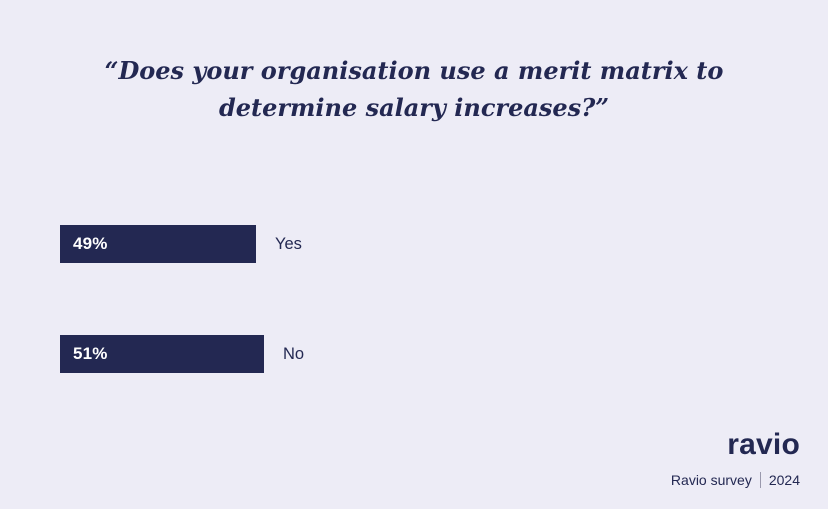 This screenshot has width=828, height=509. I want to click on source-label: Ravio survey, so click(711, 480).